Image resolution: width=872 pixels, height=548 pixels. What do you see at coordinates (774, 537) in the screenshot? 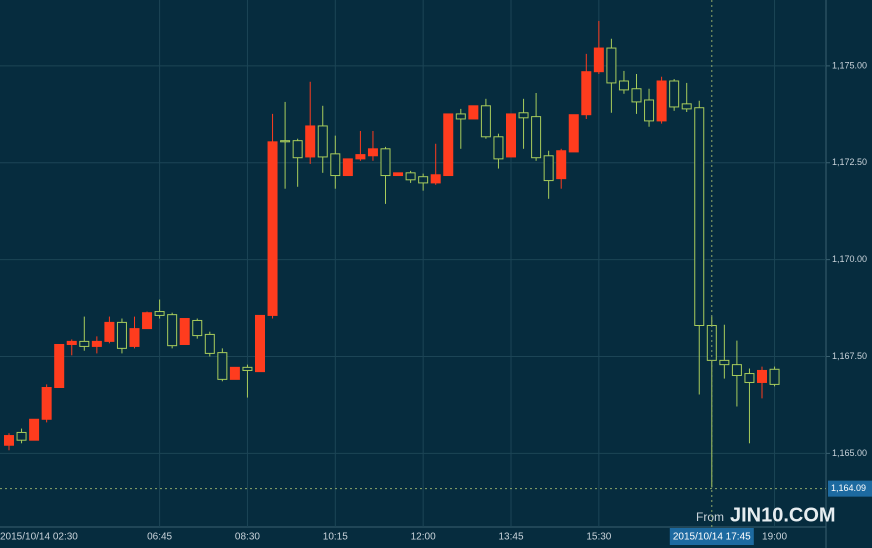
I see `x-tick-label: 19:00` at bounding box center [774, 537].